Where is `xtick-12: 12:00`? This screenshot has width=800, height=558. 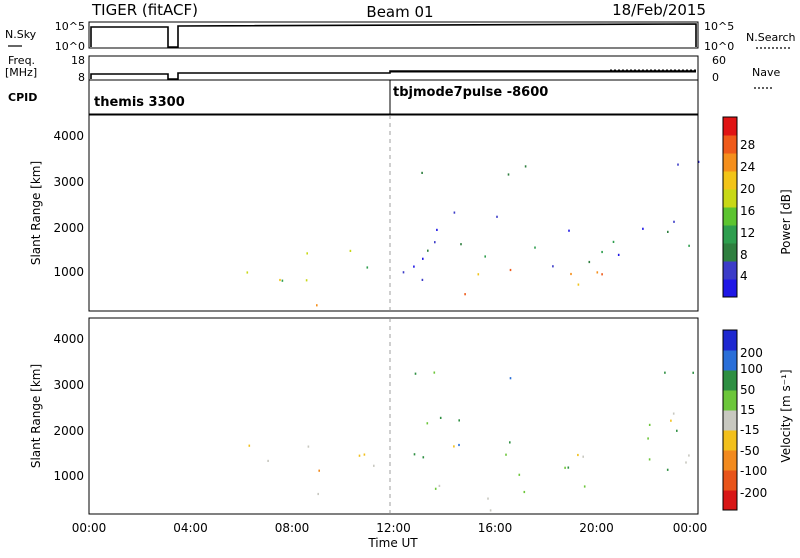 xtick-12: 12:00 is located at coordinates (393, 528).